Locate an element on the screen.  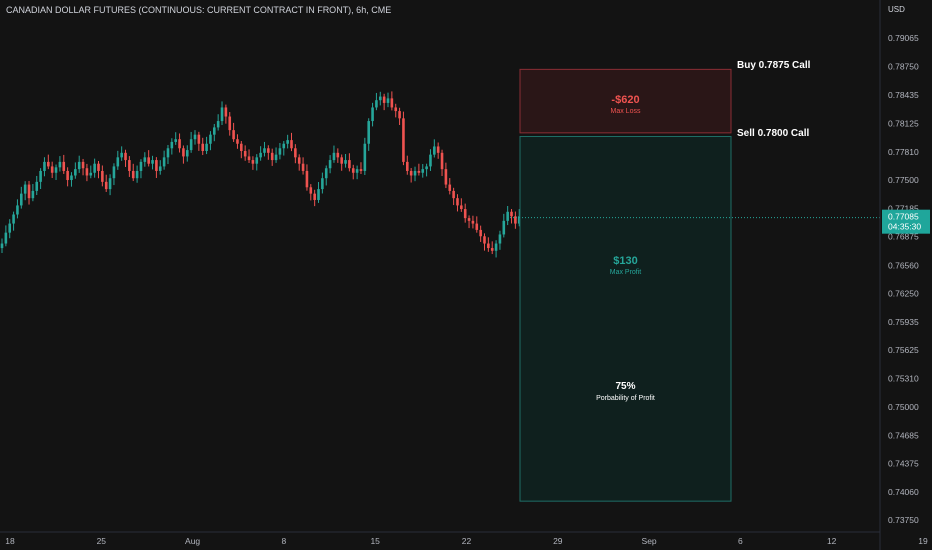
x-tick-label: Sep is located at coordinates (649, 541).